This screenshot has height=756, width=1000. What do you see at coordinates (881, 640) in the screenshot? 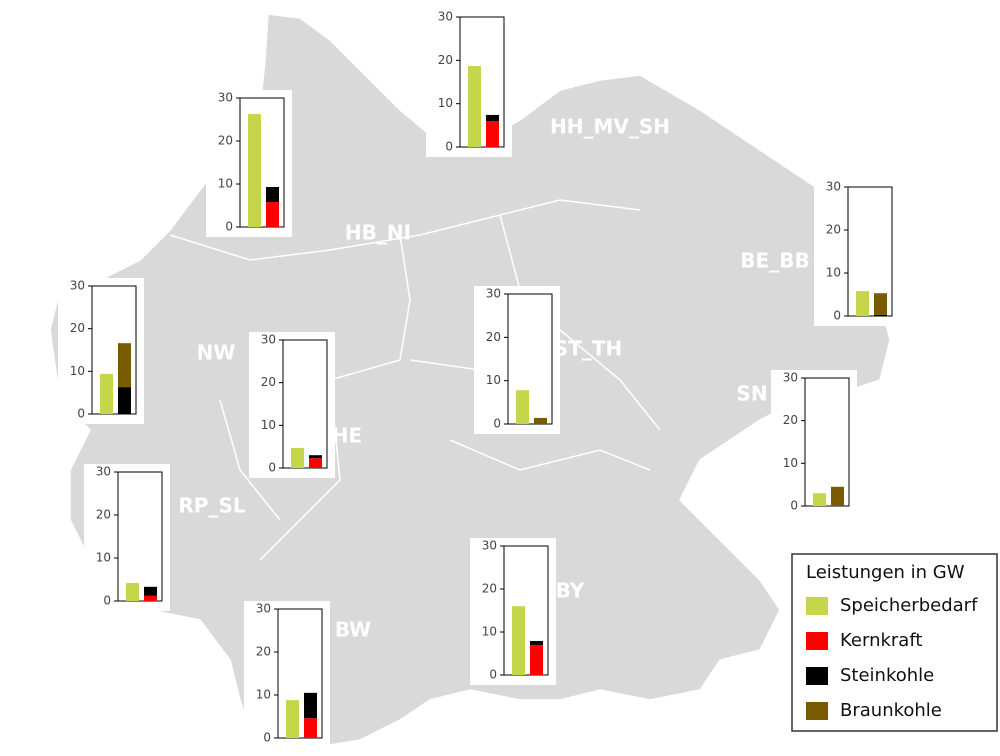
I see `legend-label: Kernkraft` at bounding box center [881, 640].